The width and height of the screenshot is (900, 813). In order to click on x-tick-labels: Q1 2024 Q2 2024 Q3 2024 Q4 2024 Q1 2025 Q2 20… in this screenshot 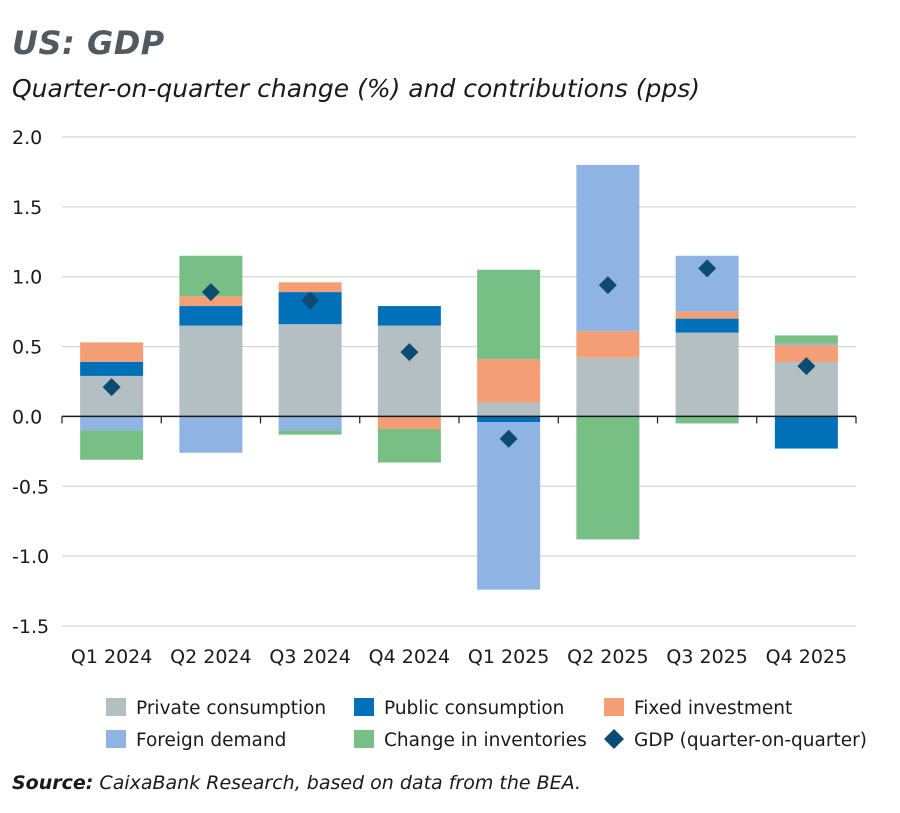, I will do `click(459, 657)`.